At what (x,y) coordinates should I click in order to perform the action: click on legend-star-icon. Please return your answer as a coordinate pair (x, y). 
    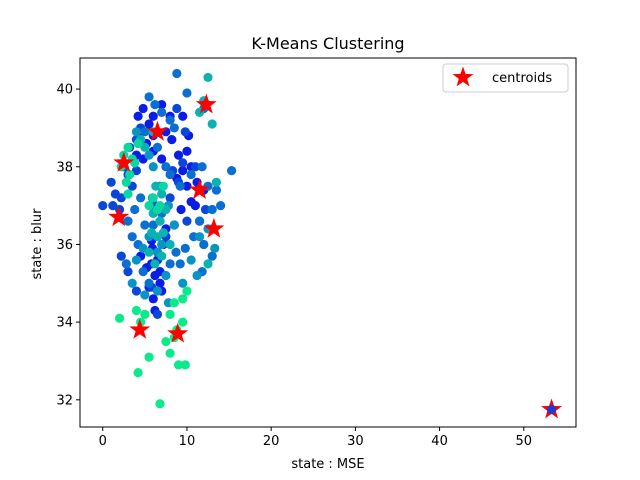
    Looking at the image, I should click on (463, 76).